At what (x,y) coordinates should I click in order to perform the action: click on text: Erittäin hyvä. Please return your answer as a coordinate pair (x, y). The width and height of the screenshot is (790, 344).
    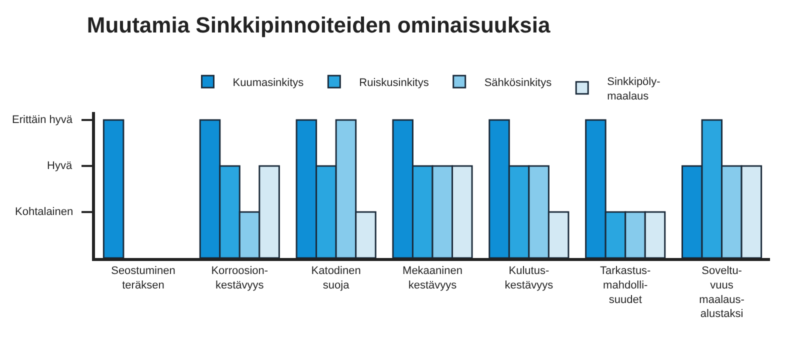
    Looking at the image, I should click on (43, 120).